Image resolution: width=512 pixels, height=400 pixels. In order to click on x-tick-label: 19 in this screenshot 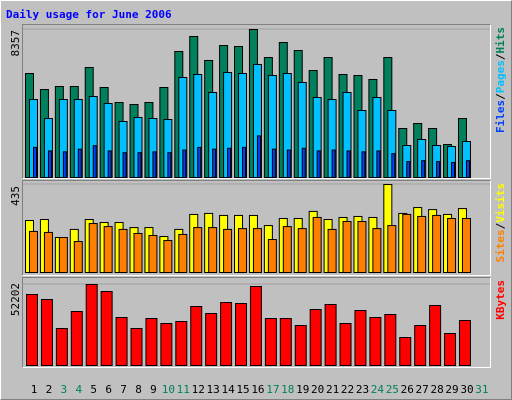, I will do `click(302, 389)`.